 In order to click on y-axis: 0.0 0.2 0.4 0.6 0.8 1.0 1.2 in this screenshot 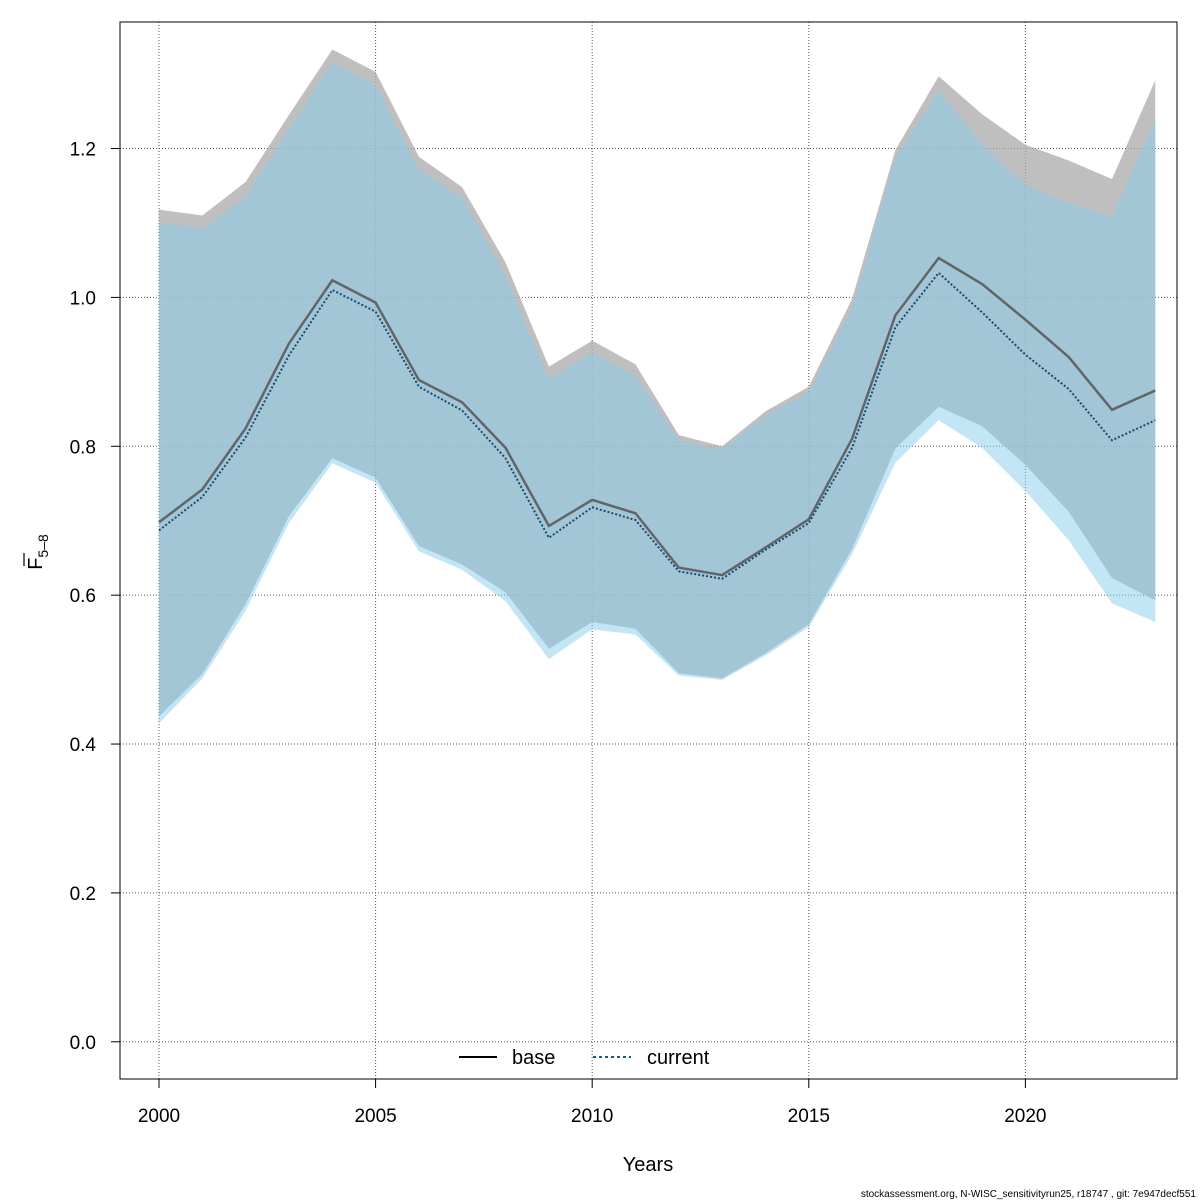, I will do `click(95, 597)`.